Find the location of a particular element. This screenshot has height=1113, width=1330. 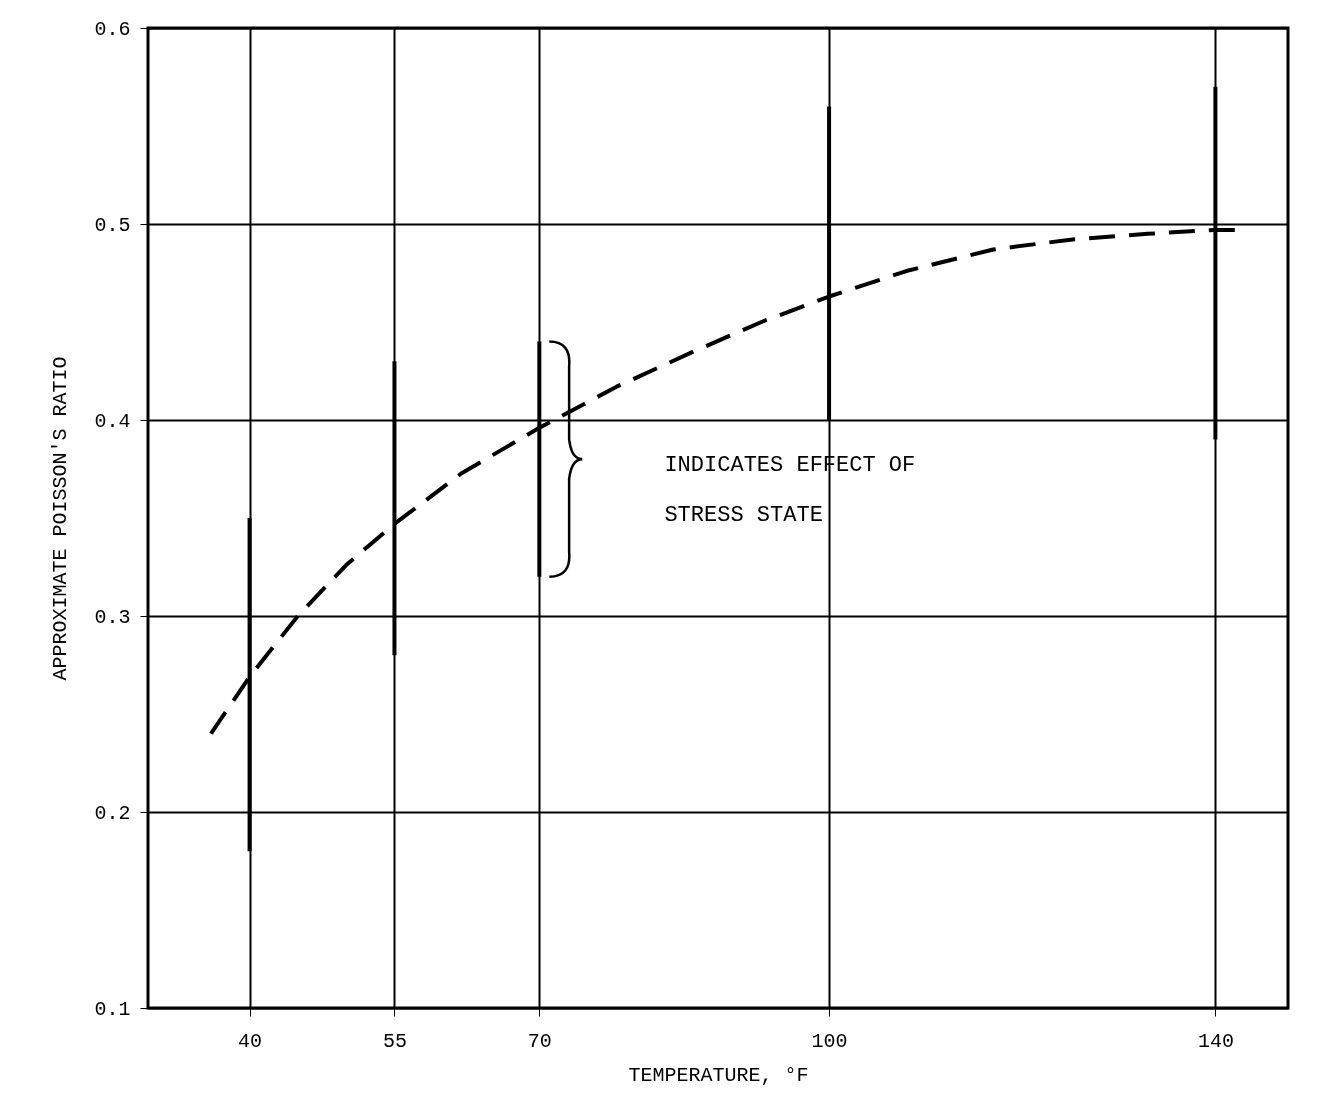

x-tick-label: 70 is located at coordinates (539, 1041).